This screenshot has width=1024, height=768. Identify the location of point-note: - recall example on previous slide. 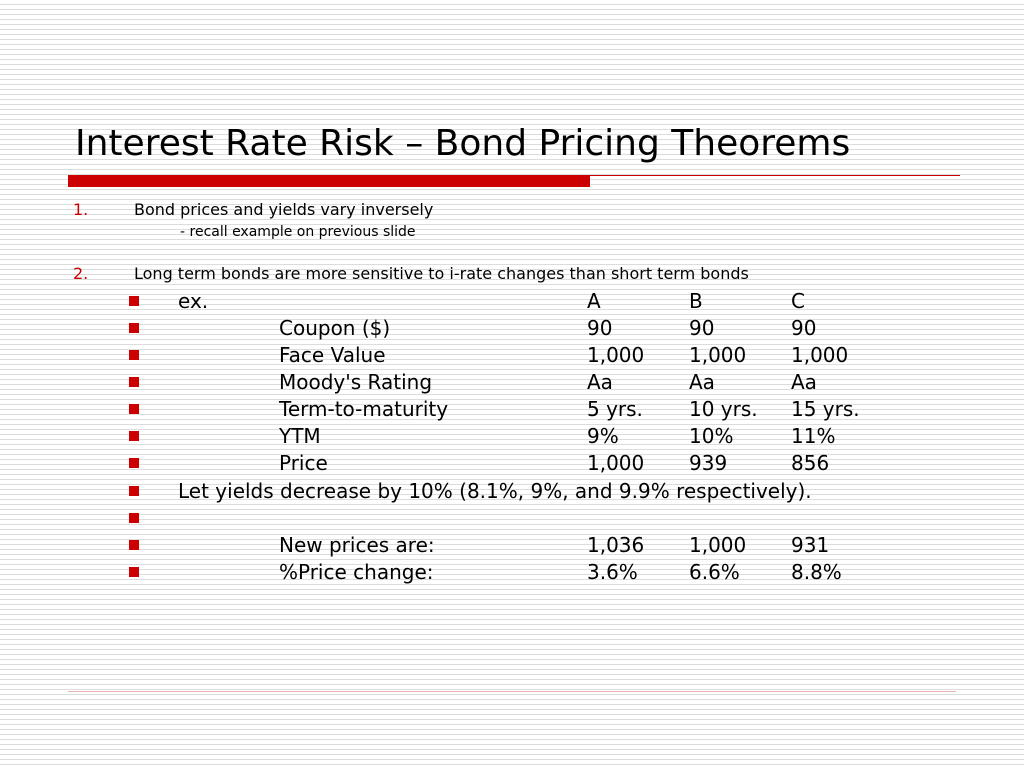
(298, 232).